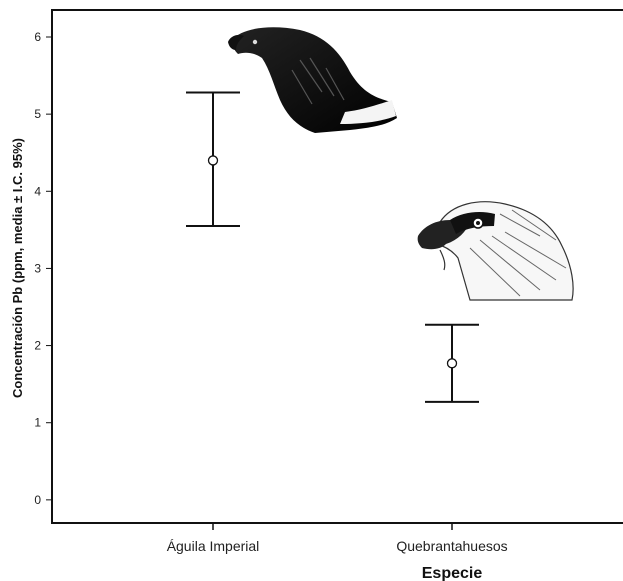 This screenshot has width=623, height=581. What do you see at coordinates (37, 500) in the screenshot?
I see `y-tick-label-0: 0` at bounding box center [37, 500].